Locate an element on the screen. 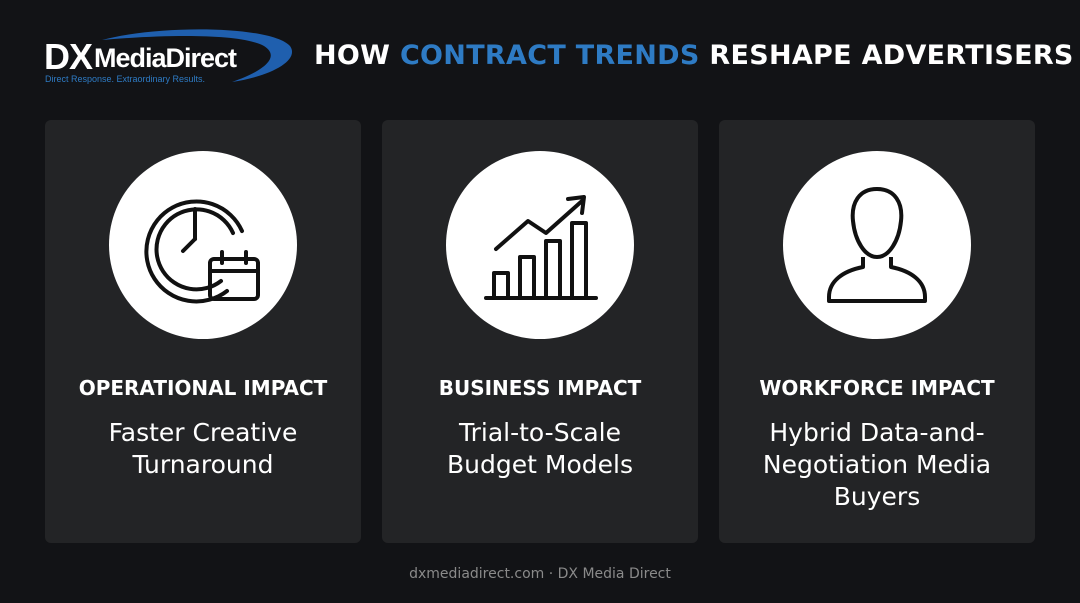  title-text: HOW is located at coordinates (352, 55).